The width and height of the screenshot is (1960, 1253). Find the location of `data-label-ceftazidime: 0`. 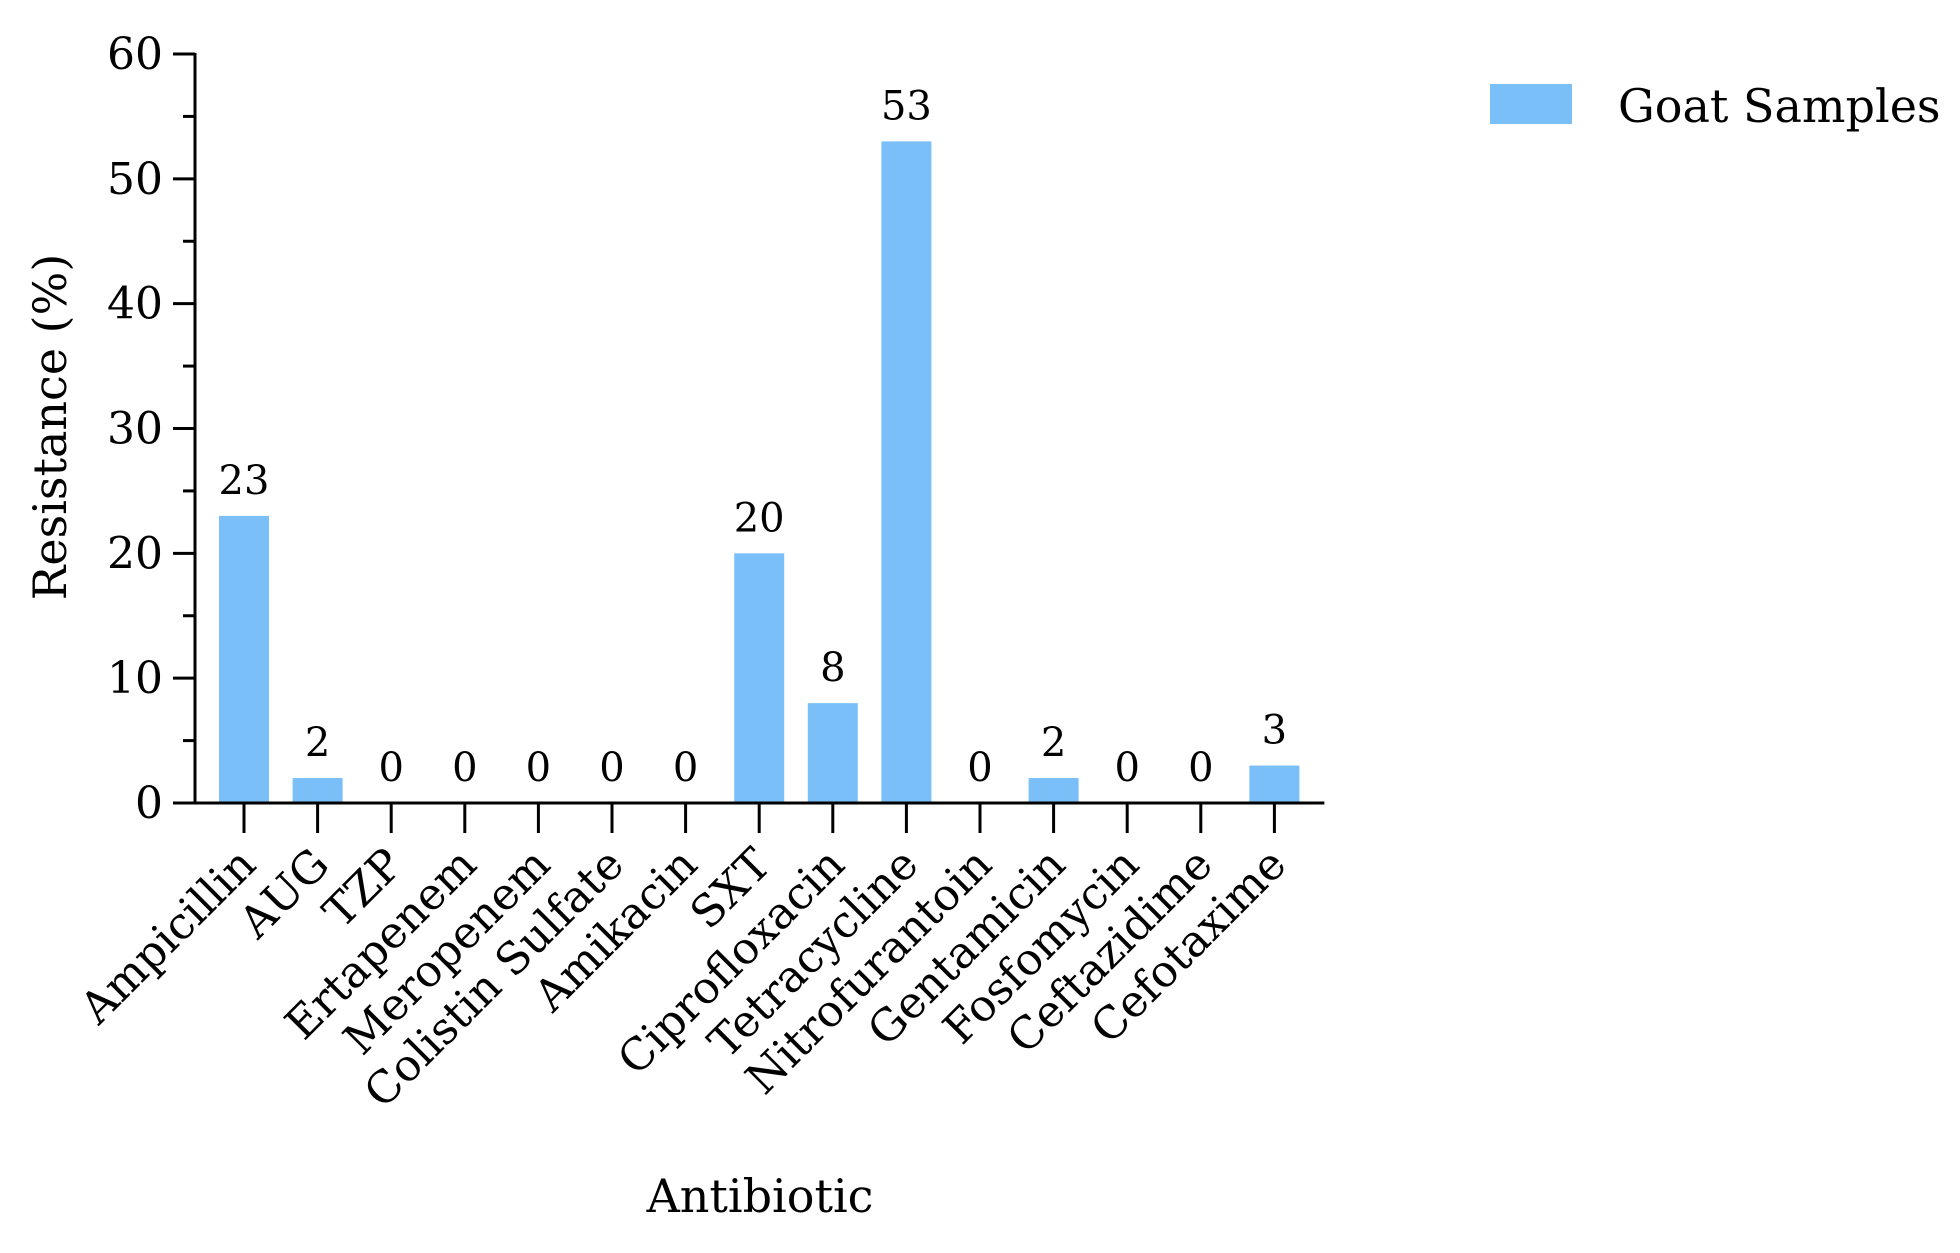

data-label-ceftazidime: 0 is located at coordinates (1200, 768).